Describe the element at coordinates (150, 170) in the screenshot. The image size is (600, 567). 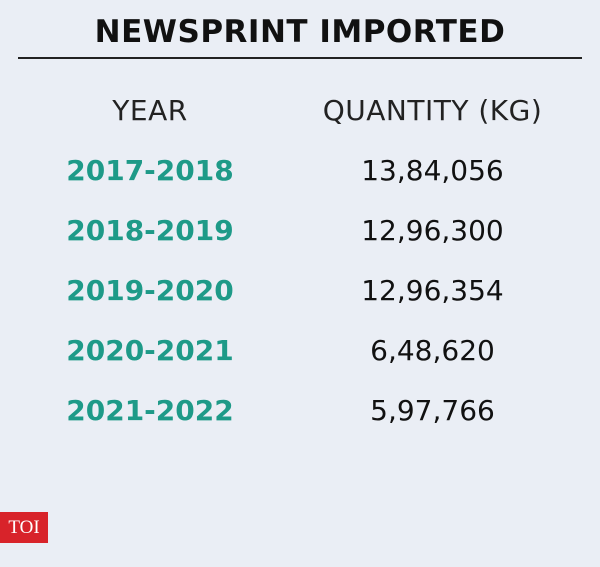
I see `year-cell: 2017-2018` at that location.